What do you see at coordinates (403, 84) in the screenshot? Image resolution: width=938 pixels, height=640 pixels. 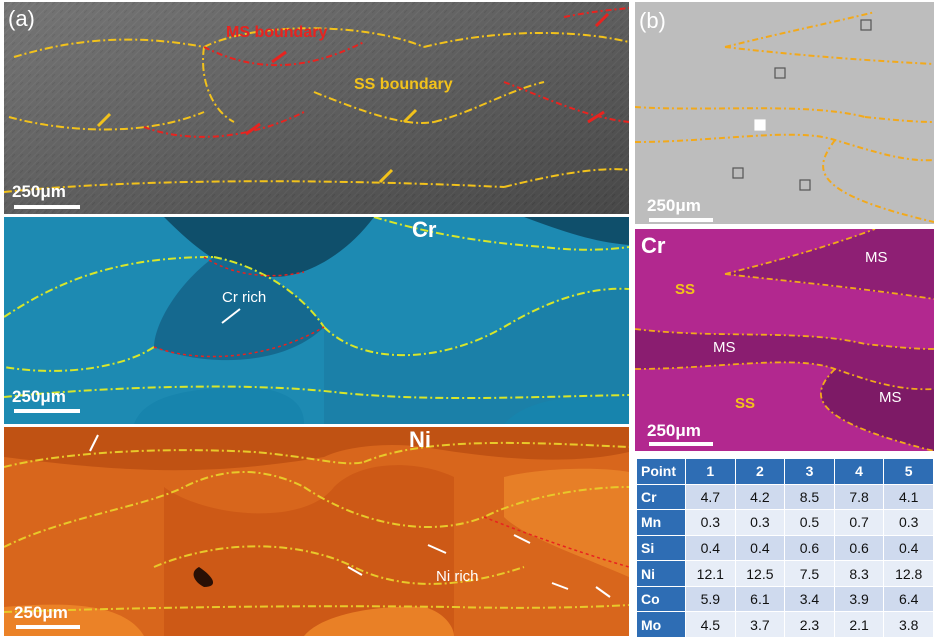 I see `ss-boundary-label: SS boundary` at bounding box center [403, 84].